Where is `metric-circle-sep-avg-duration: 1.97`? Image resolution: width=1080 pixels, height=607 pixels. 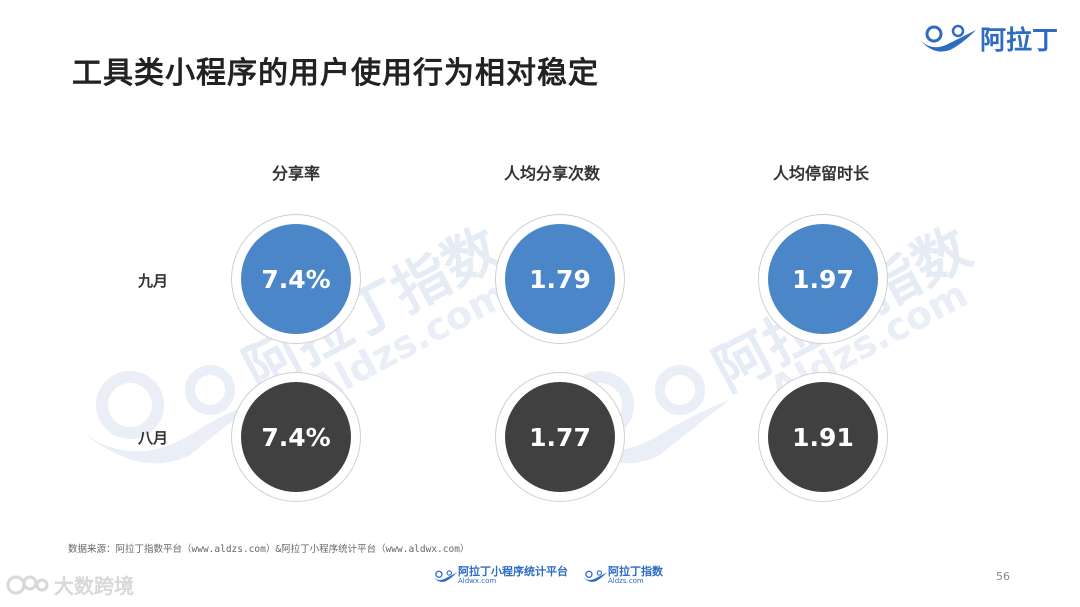 metric-circle-sep-avg-duration: 1.97 is located at coordinates (823, 279).